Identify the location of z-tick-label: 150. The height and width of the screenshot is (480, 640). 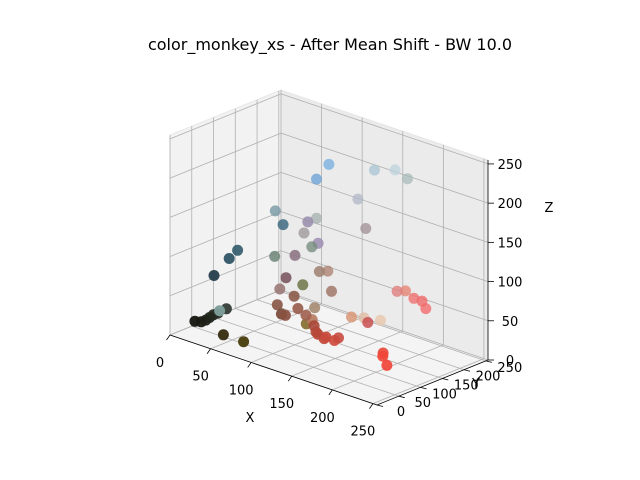
(510, 243).